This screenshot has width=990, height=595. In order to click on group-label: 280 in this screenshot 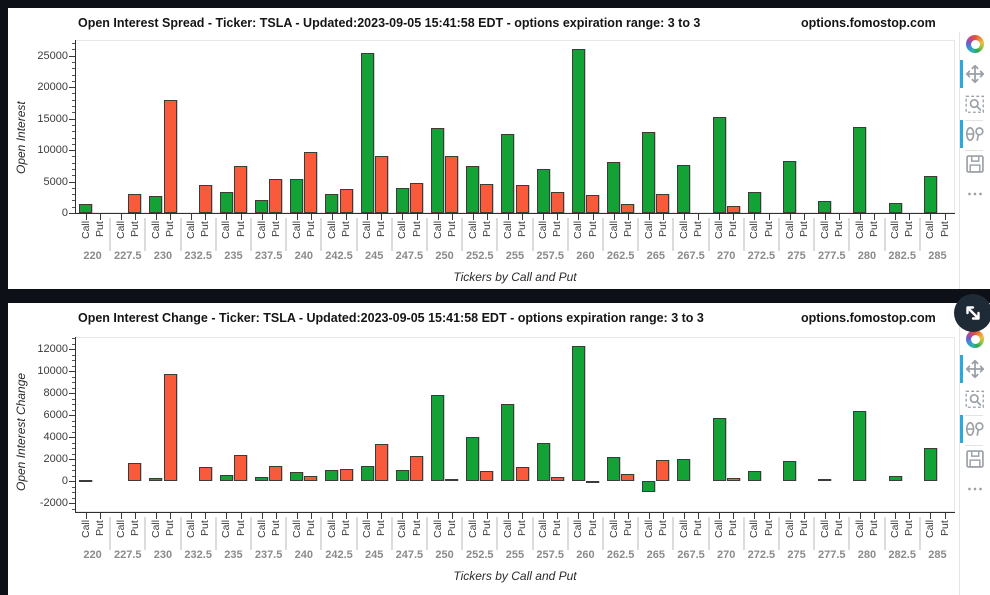, I will do `click(867, 555)`.